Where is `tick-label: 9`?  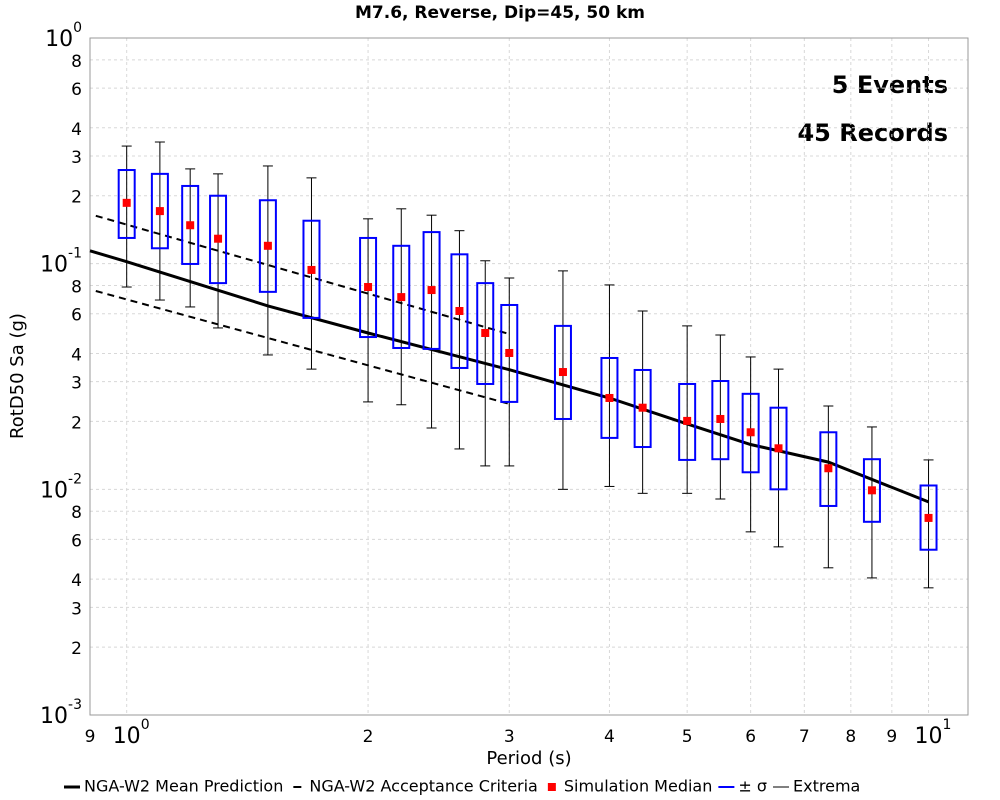 tick-label: 9 is located at coordinates (891, 737).